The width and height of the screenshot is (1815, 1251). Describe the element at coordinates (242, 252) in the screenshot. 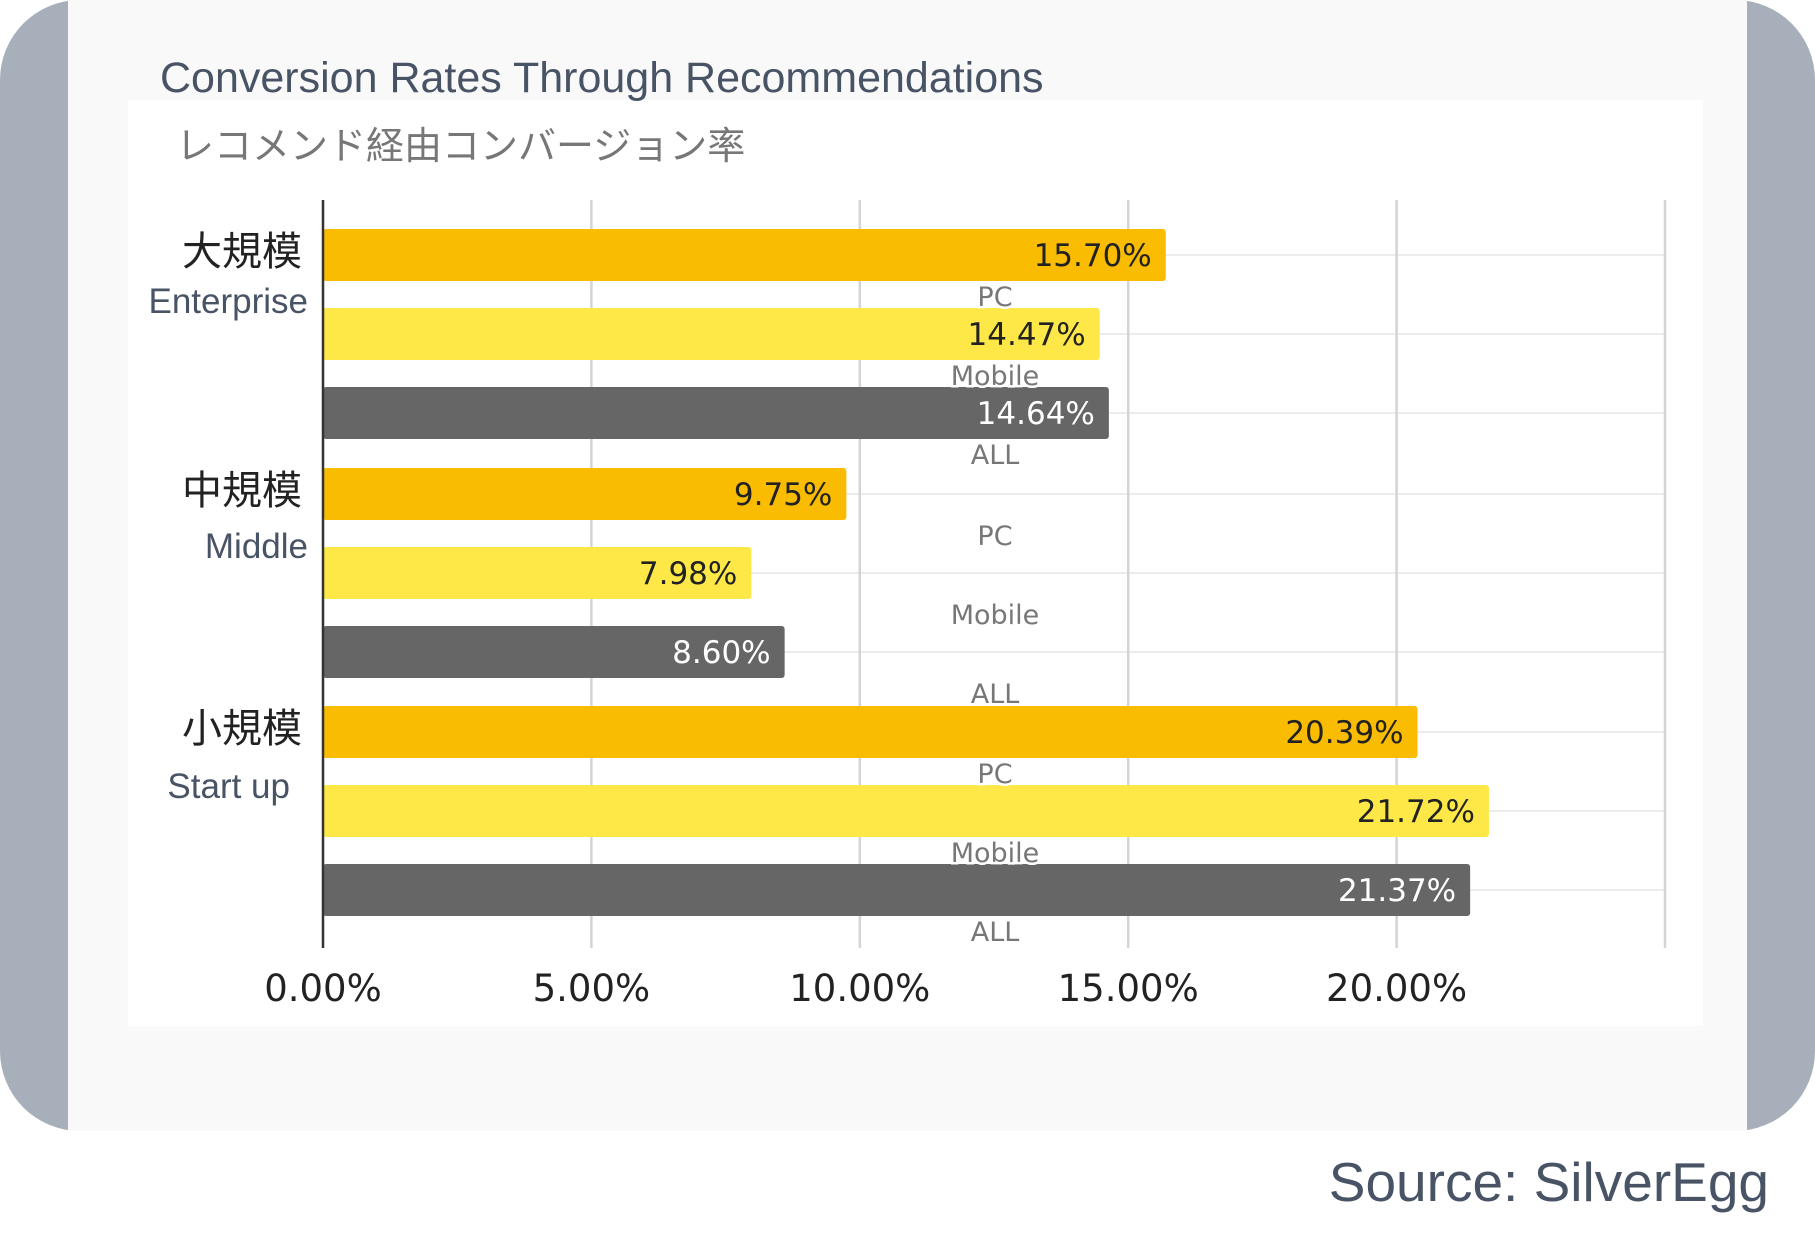

I see `group-label-ja: 大規模` at that location.